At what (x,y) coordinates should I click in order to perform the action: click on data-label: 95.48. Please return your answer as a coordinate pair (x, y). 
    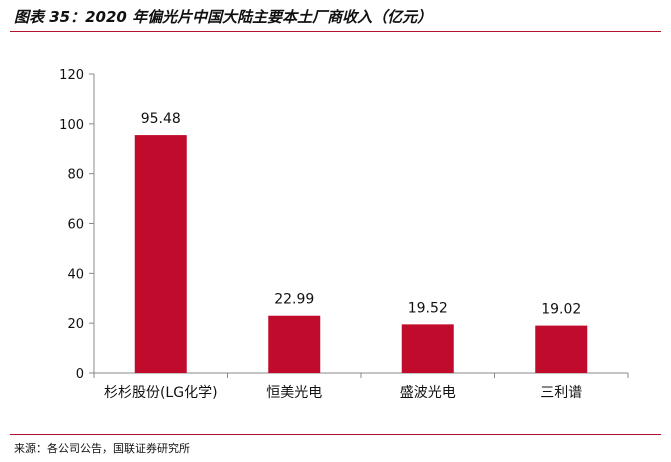
    Looking at the image, I should click on (161, 119).